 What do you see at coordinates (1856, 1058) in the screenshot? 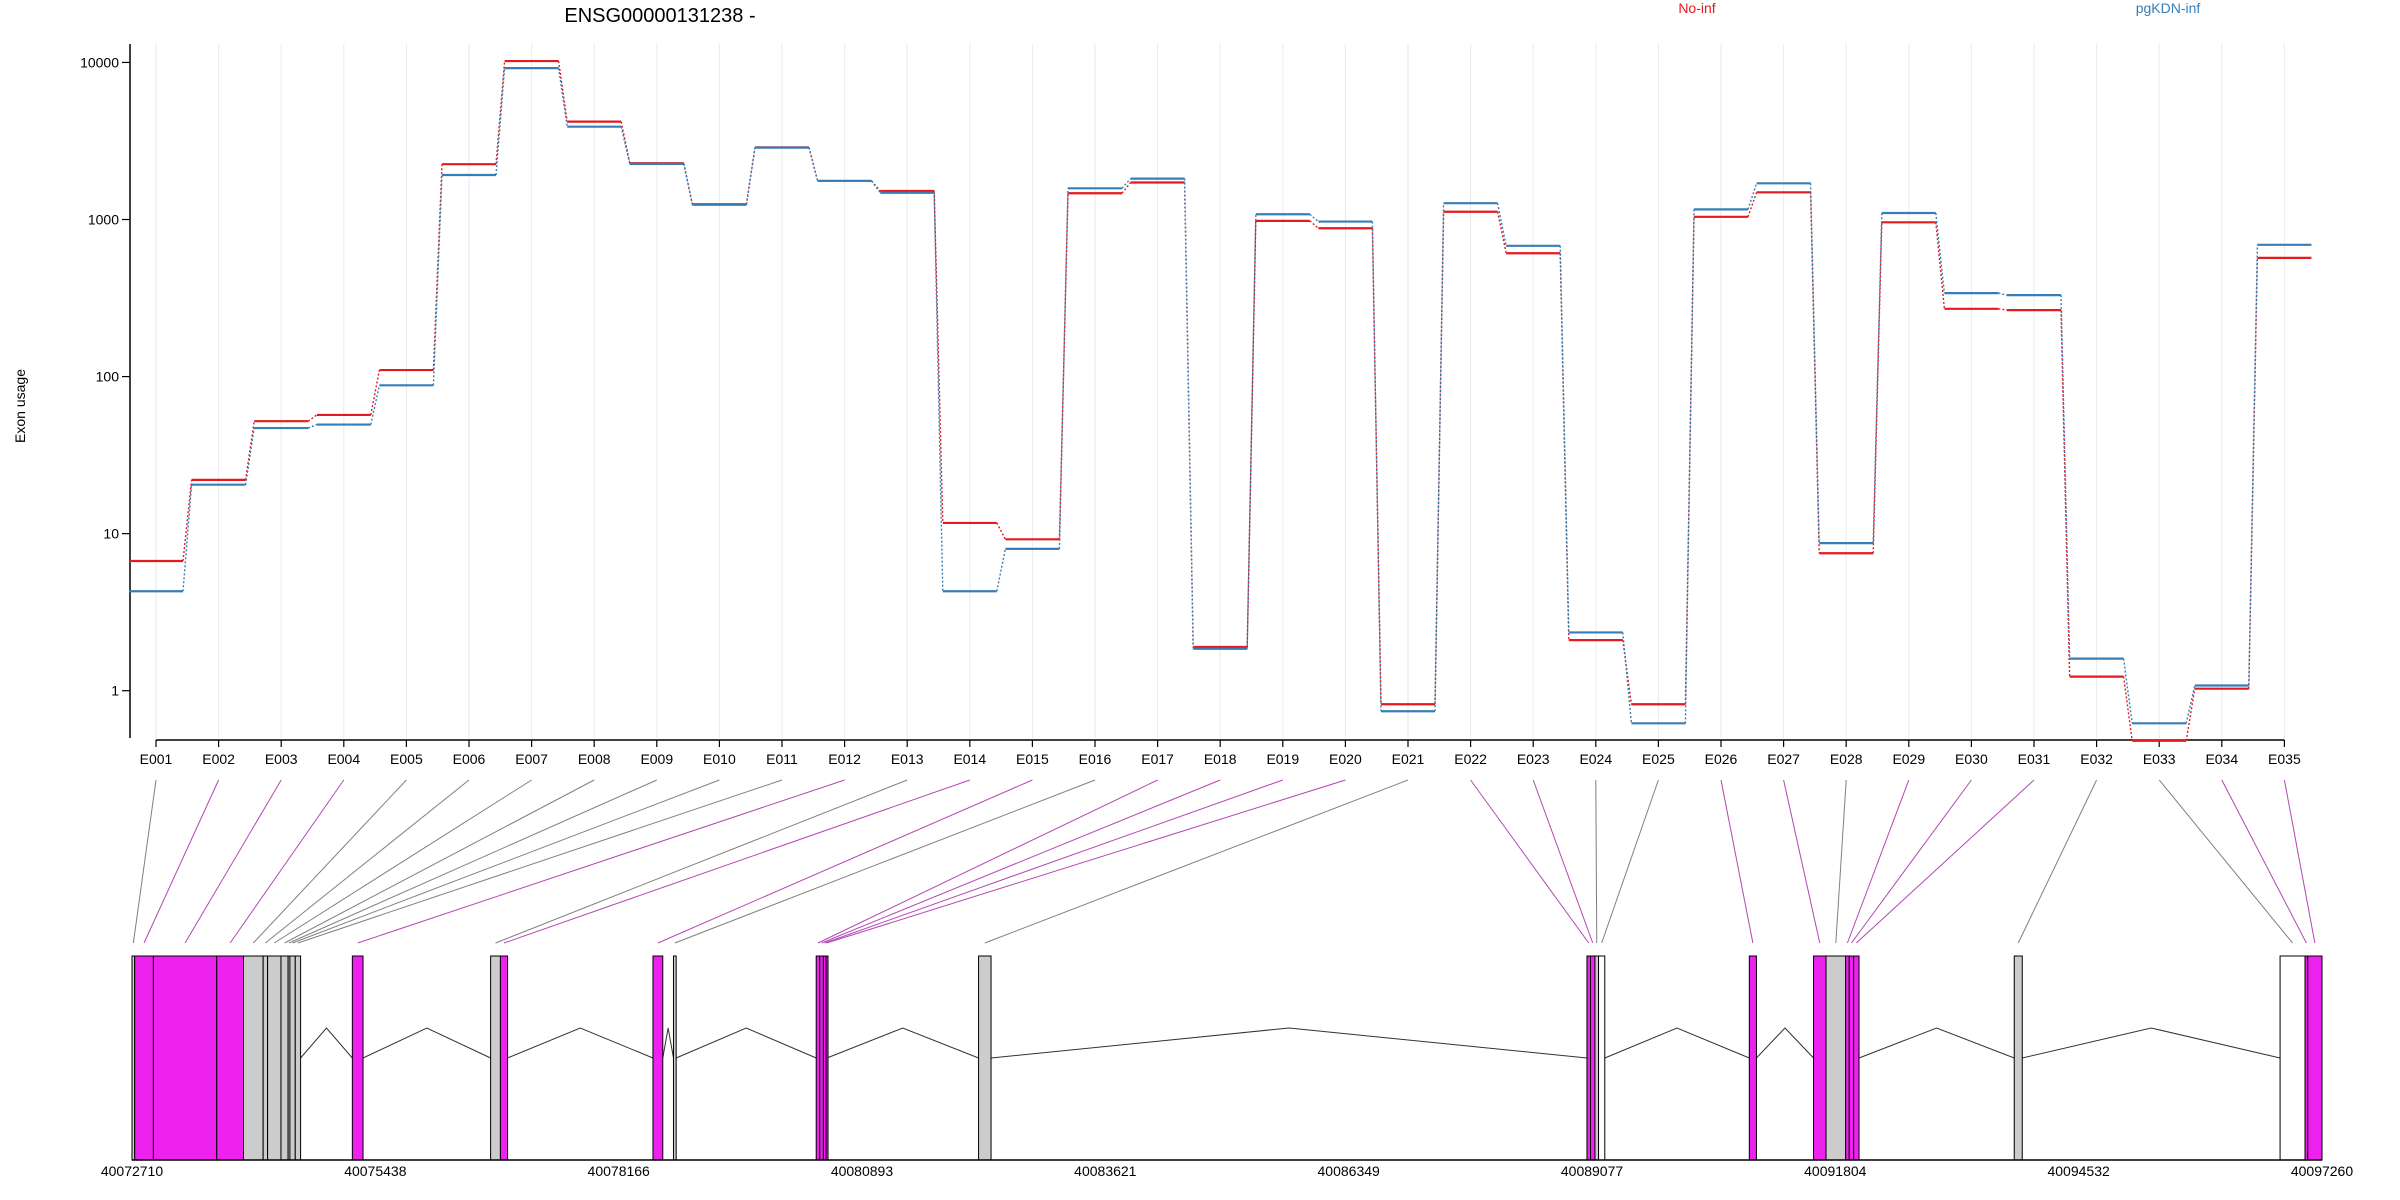
I see `exon-box-e031` at bounding box center [1856, 1058].